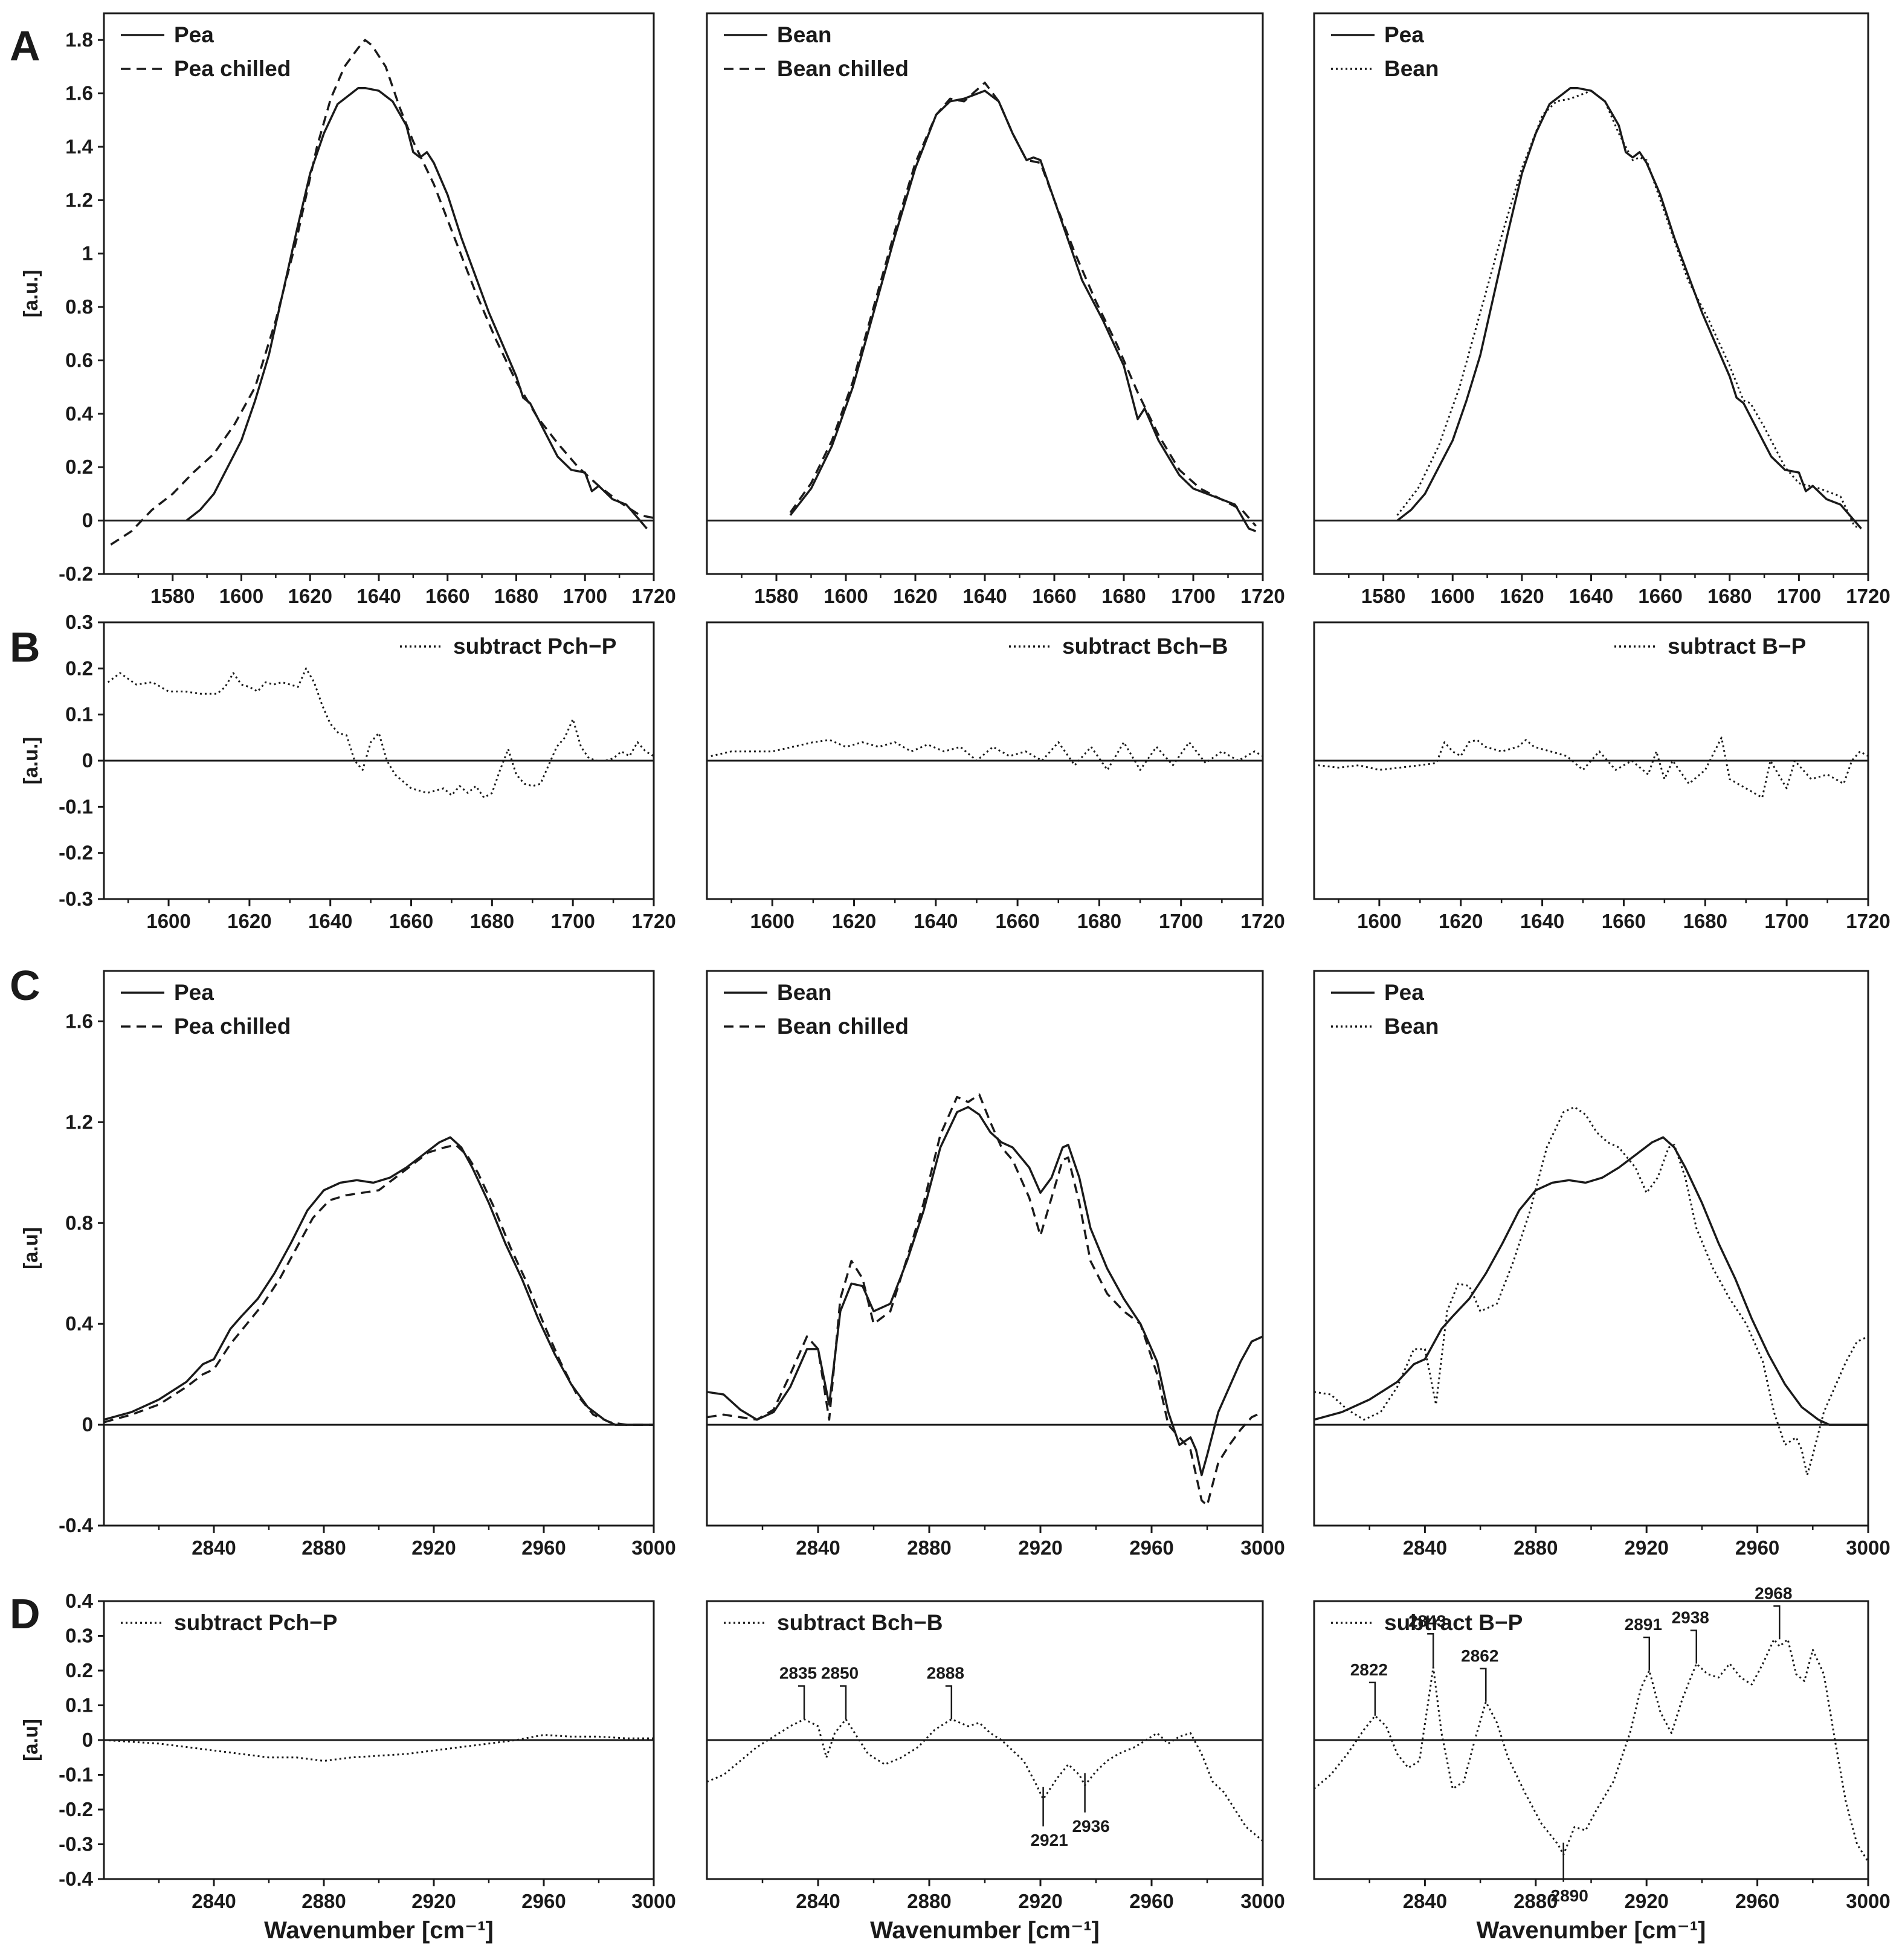 The height and width of the screenshot is (1960, 1902). Describe the element at coordinates (945, 1673) in the screenshot. I see `peak-label: 2888` at that location.